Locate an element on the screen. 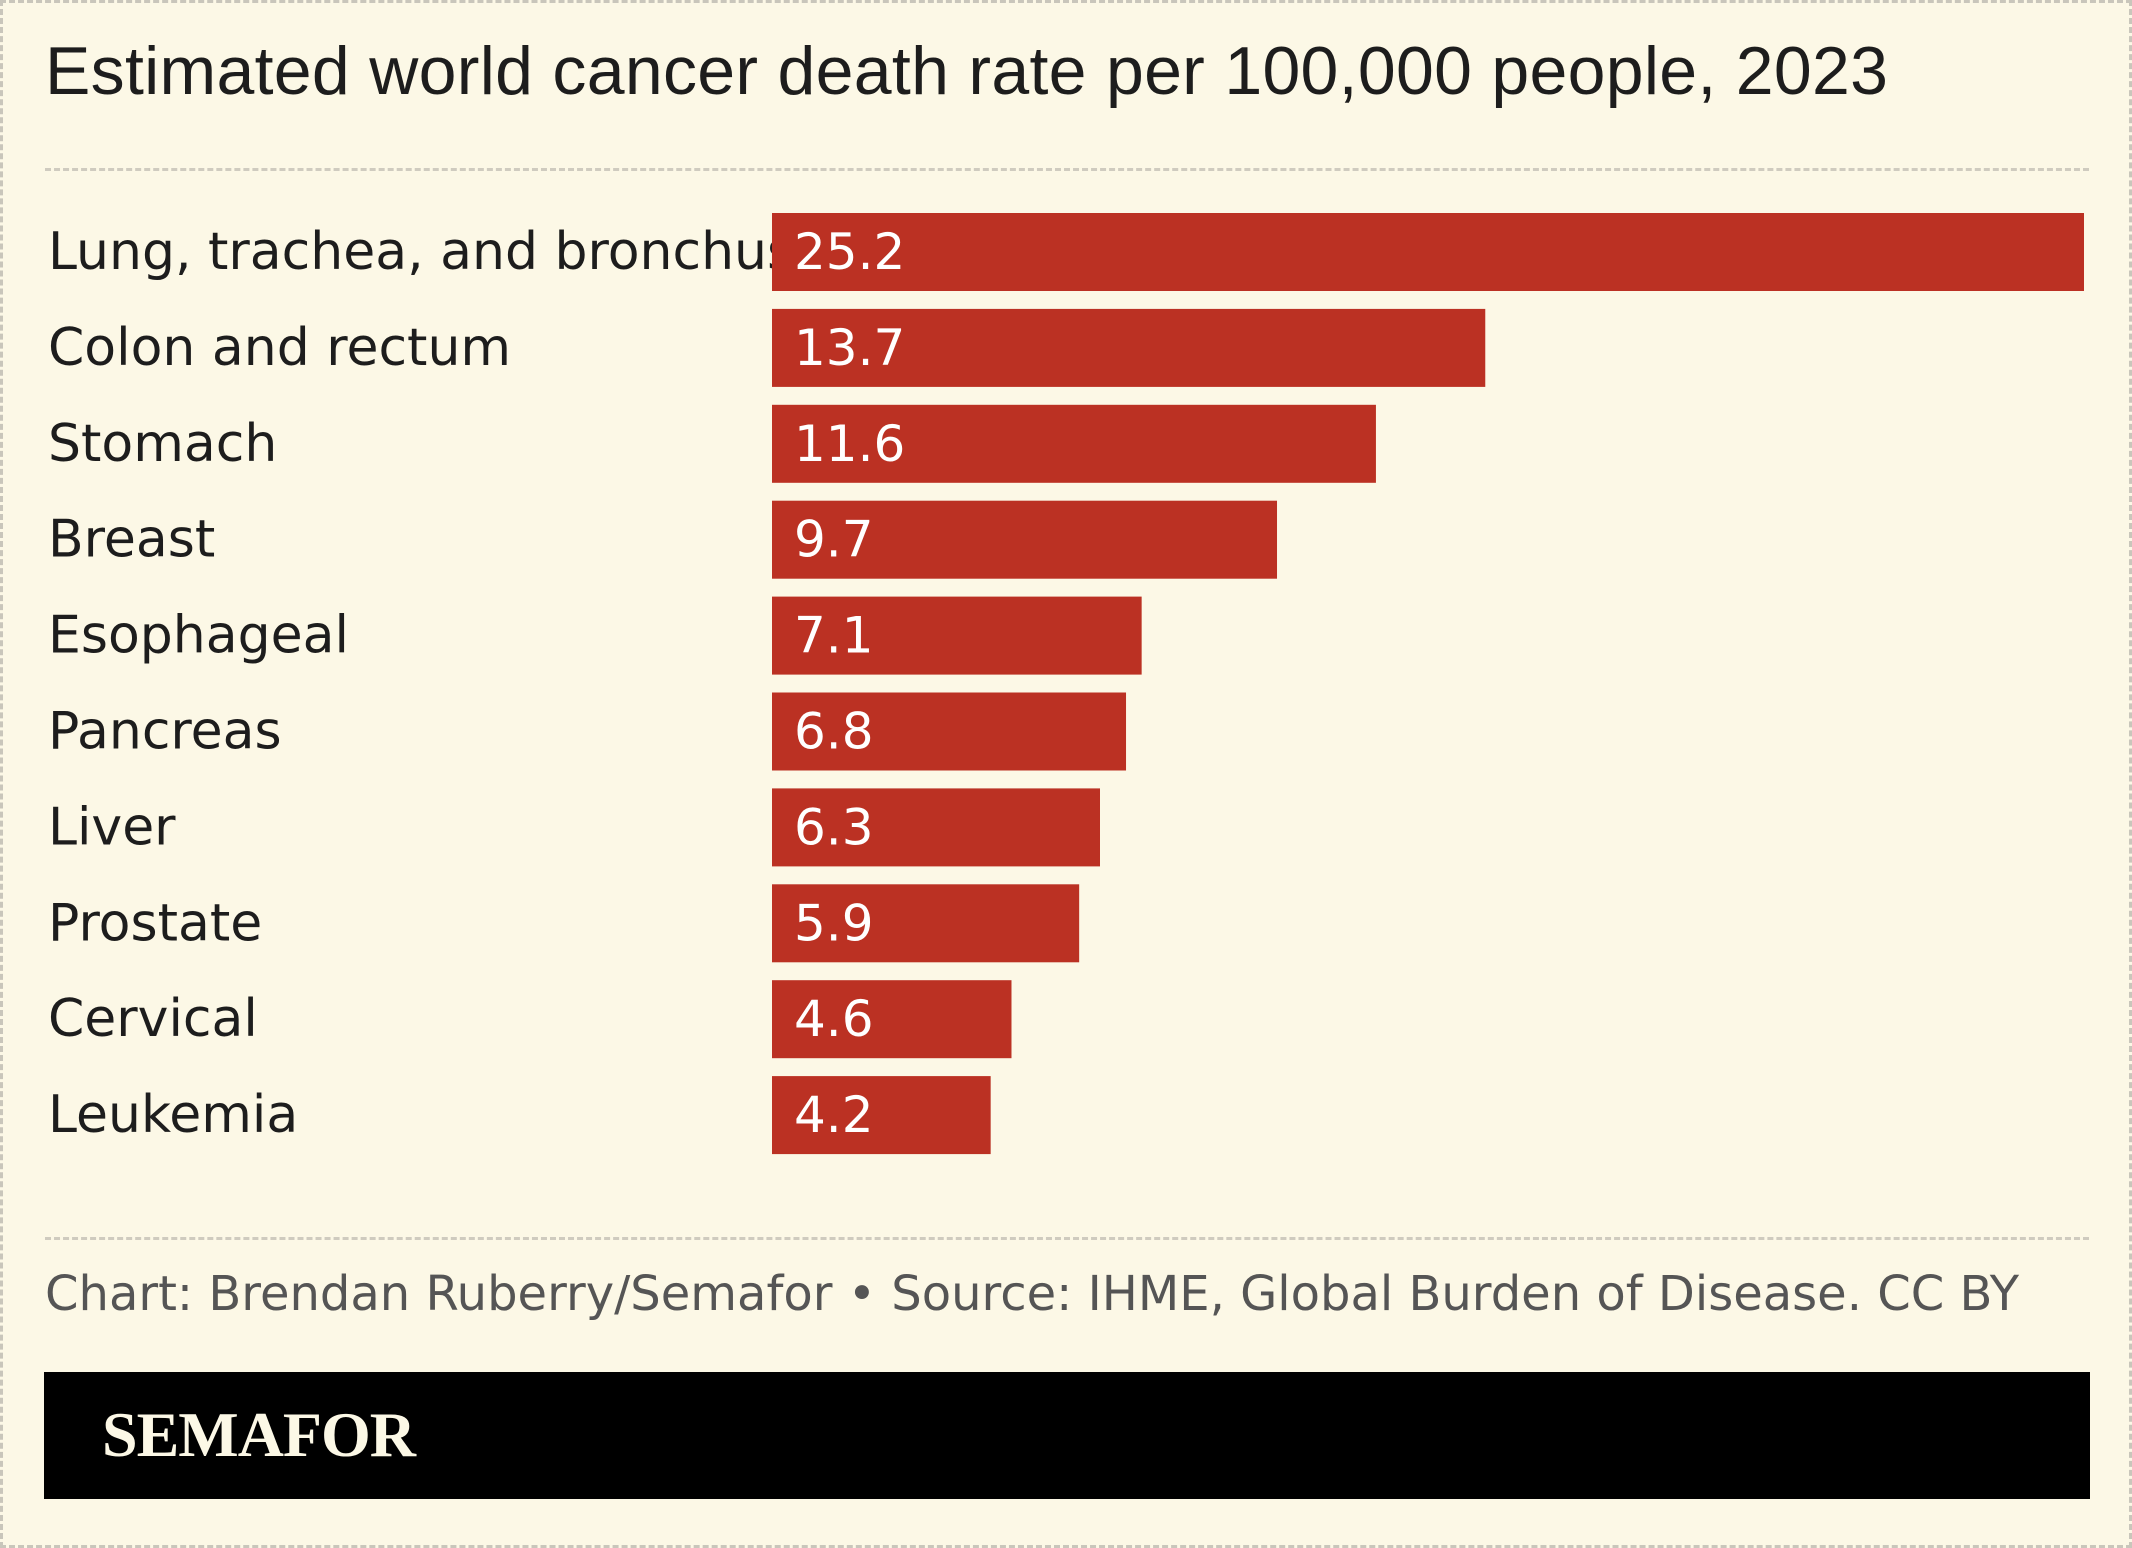 The image size is (2132, 1548). bar-value-label: 11.6 is located at coordinates (849, 444).